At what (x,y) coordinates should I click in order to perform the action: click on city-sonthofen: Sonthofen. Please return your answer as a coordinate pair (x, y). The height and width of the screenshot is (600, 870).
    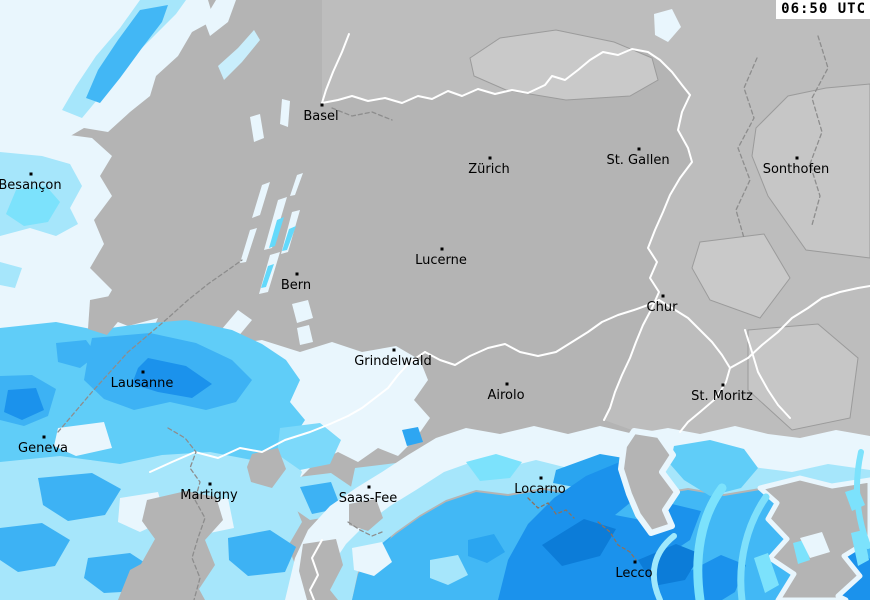
    Looking at the image, I should click on (796, 166).